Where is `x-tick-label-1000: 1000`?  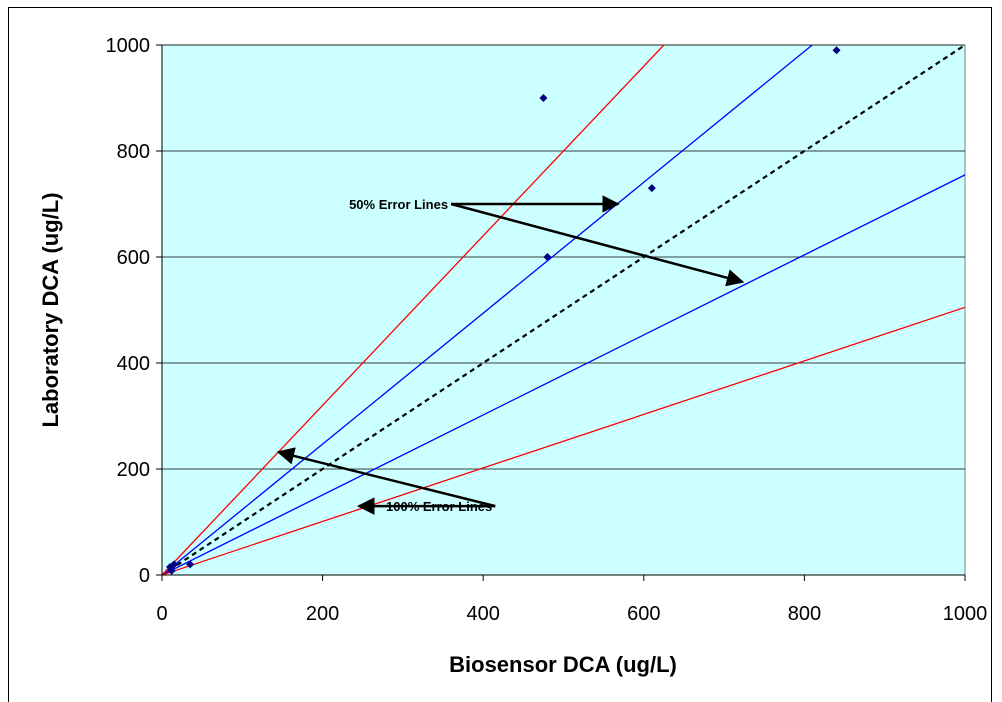
x-tick-label-1000: 1000 is located at coordinates (965, 614).